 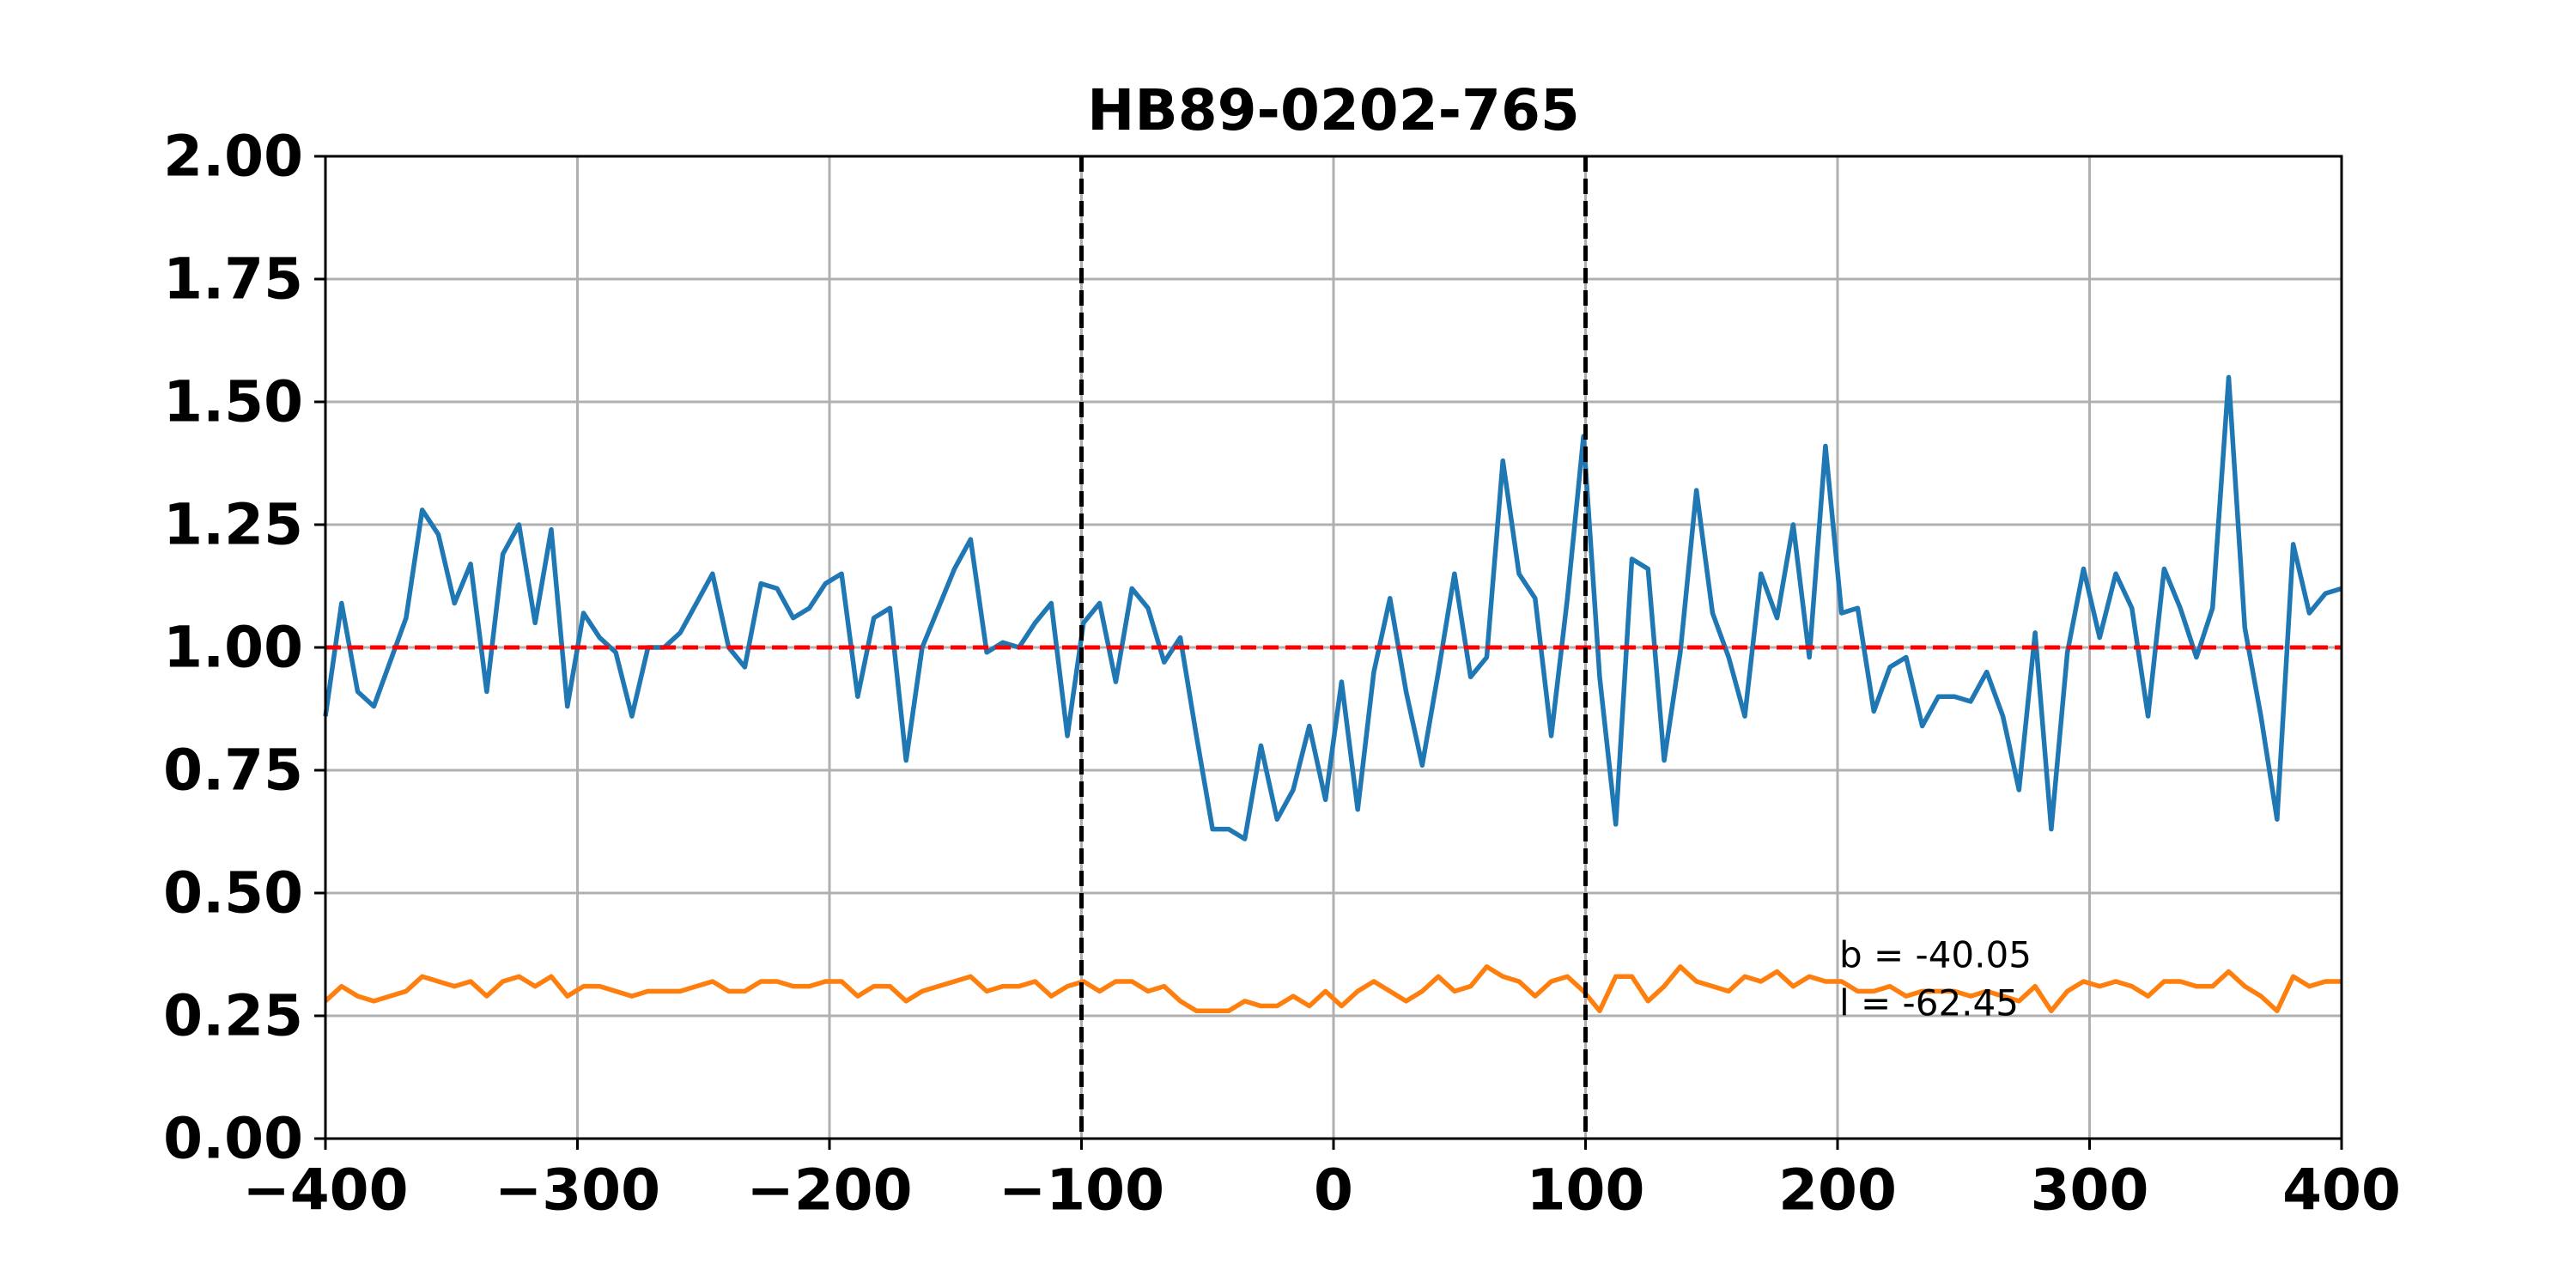 I want to click on y-tick-label: 0.50, so click(x=233, y=893).